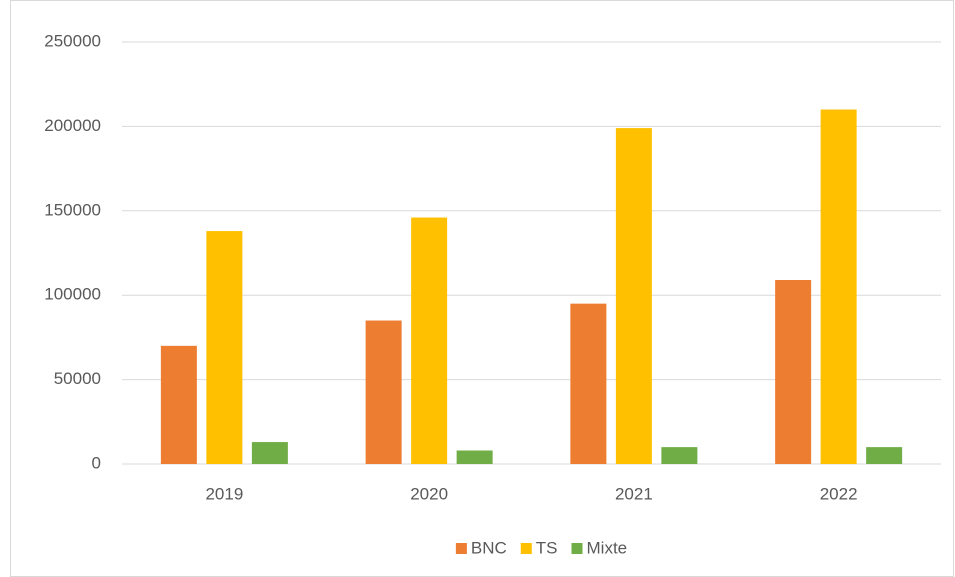 Image resolution: width=955 pixels, height=577 pixels. I want to click on y-tick-label: 200000, so click(72, 125).